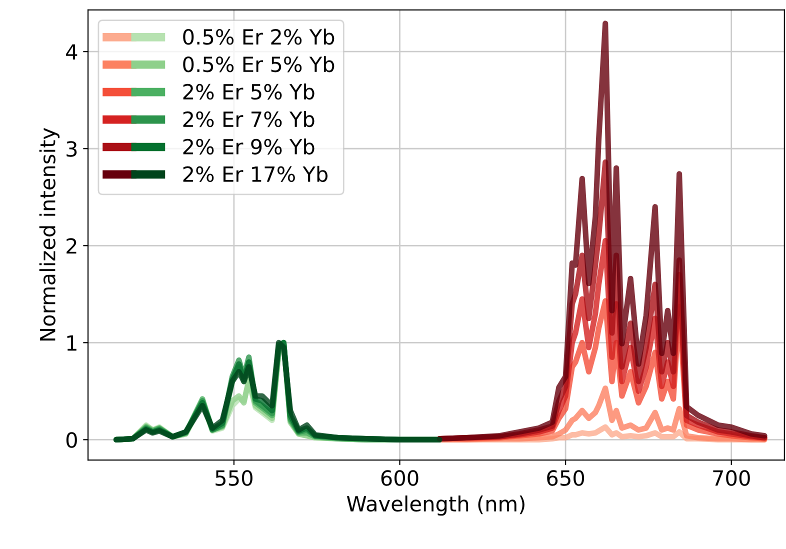 The width and height of the screenshot is (786, 549). Describe the element at coordinates (234, 478) in the screenshot. I see `x-tick-label: 550` at that location.